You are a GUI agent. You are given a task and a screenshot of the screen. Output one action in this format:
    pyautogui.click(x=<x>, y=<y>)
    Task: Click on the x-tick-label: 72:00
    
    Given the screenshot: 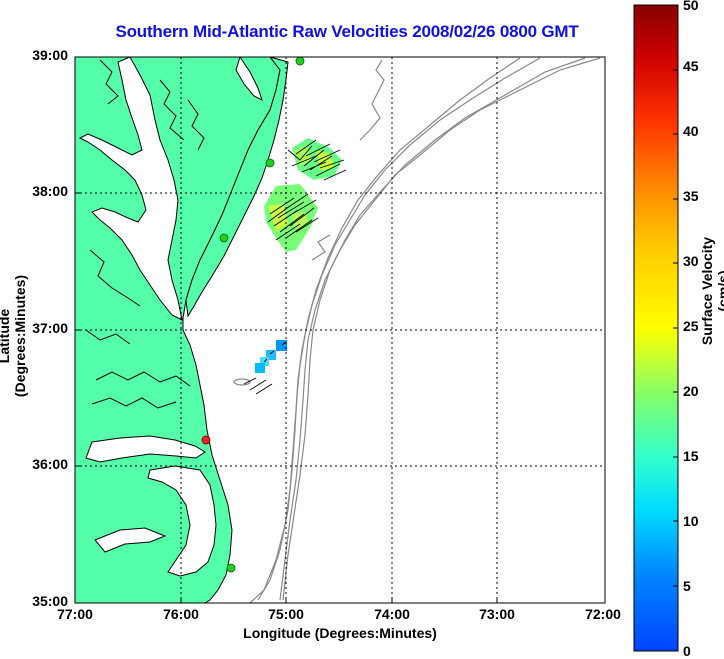 What is the action you would take?
    pyautogui.click(x=603, y=614)
    